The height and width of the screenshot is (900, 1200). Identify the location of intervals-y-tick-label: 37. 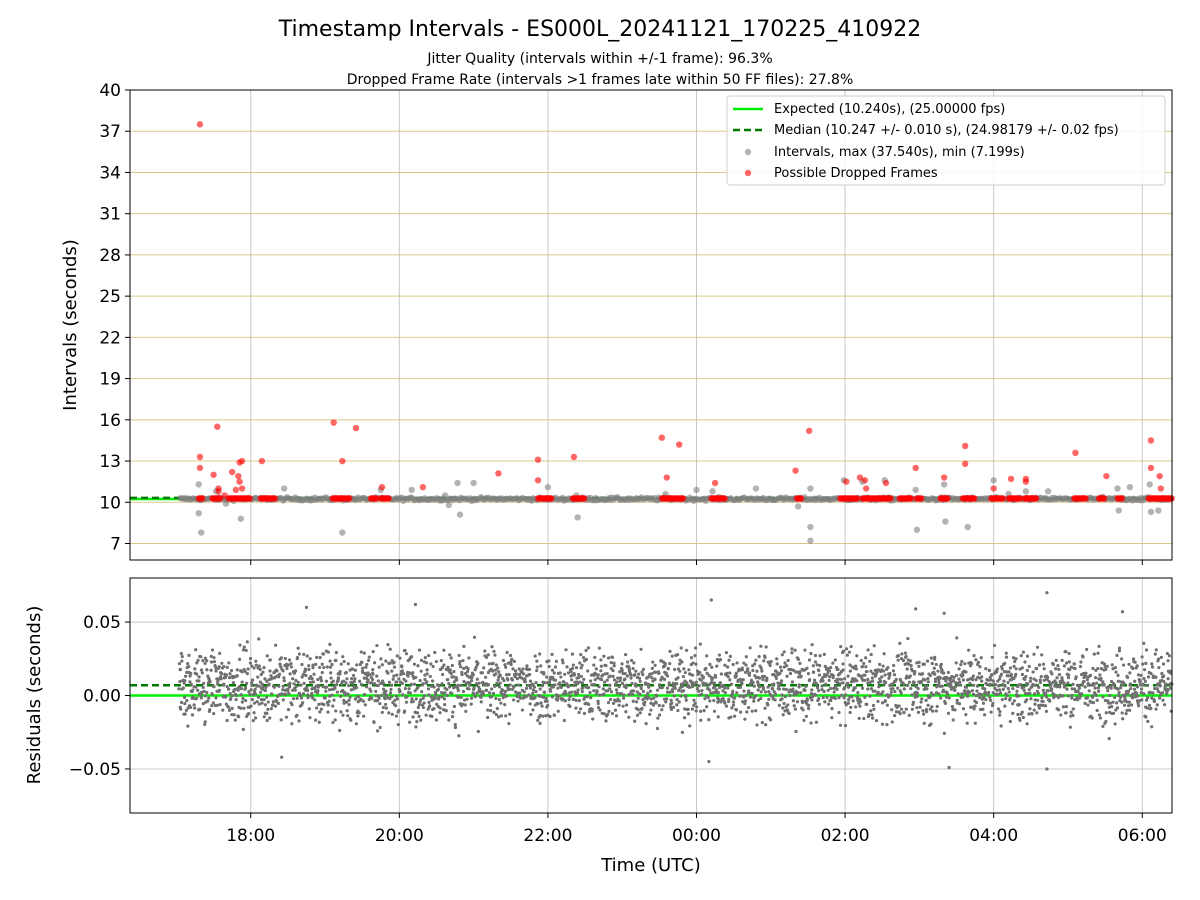
(110, 132).